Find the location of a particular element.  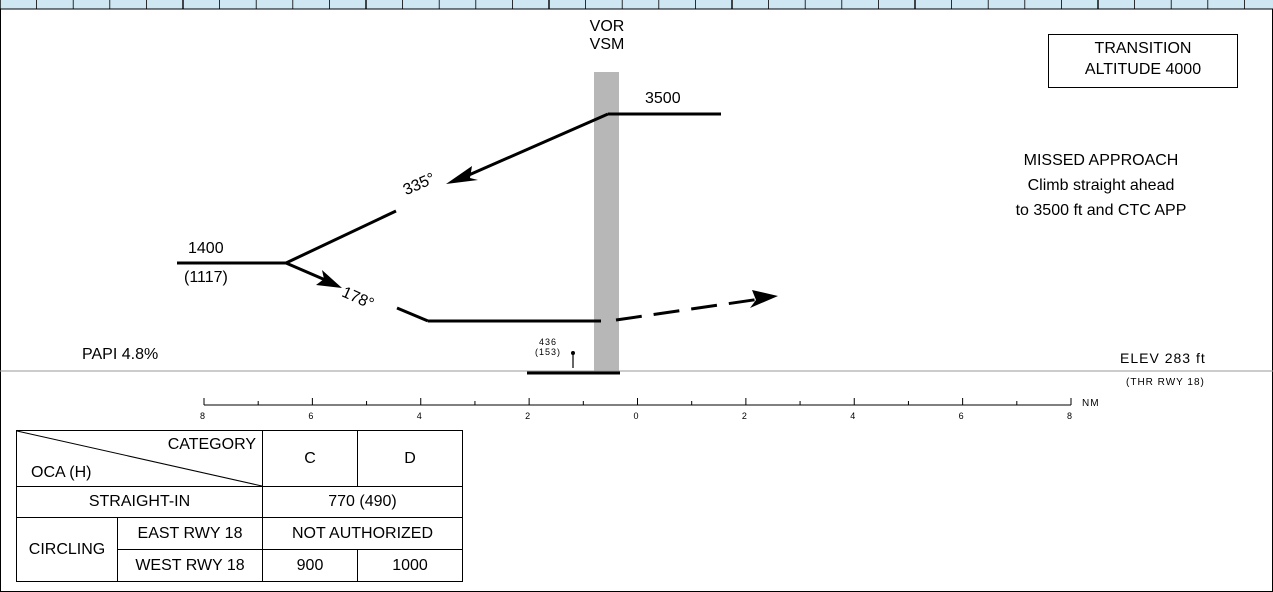

missed-title: MISSED APPROACH is located at coordinates (1101, 160).